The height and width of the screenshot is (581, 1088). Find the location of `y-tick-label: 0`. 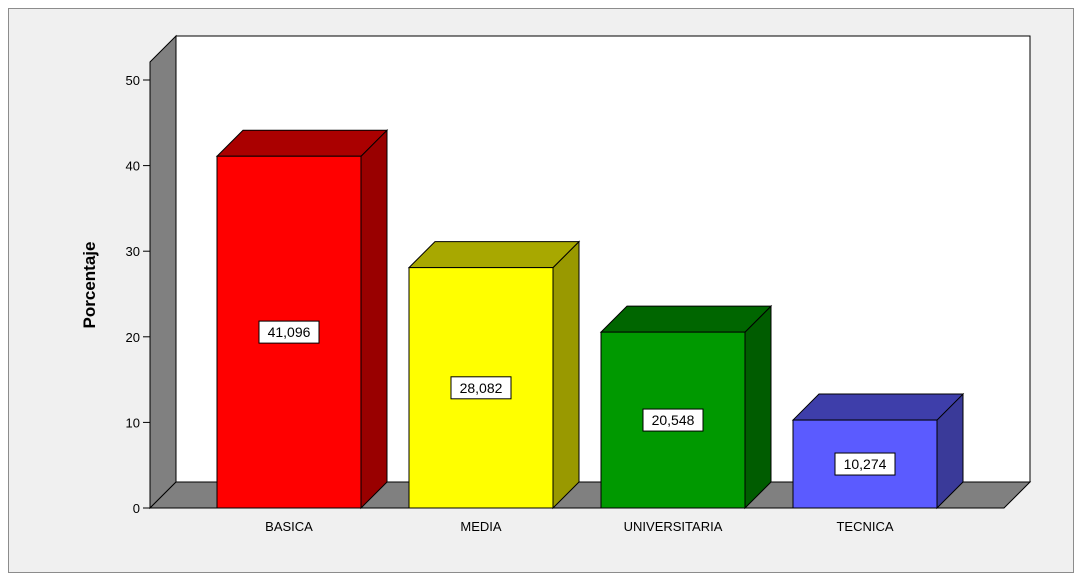

y-tick-label: 0 is located at coordinates (136, 508).